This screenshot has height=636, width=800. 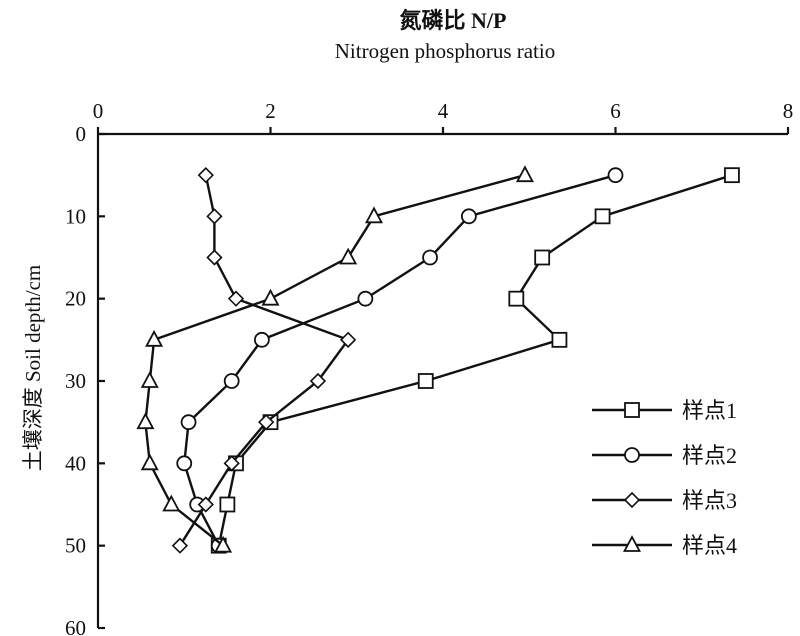 I want to click on y-tick-labels: 0 10 20 30 40 50 60, so click(x=85, y=379).